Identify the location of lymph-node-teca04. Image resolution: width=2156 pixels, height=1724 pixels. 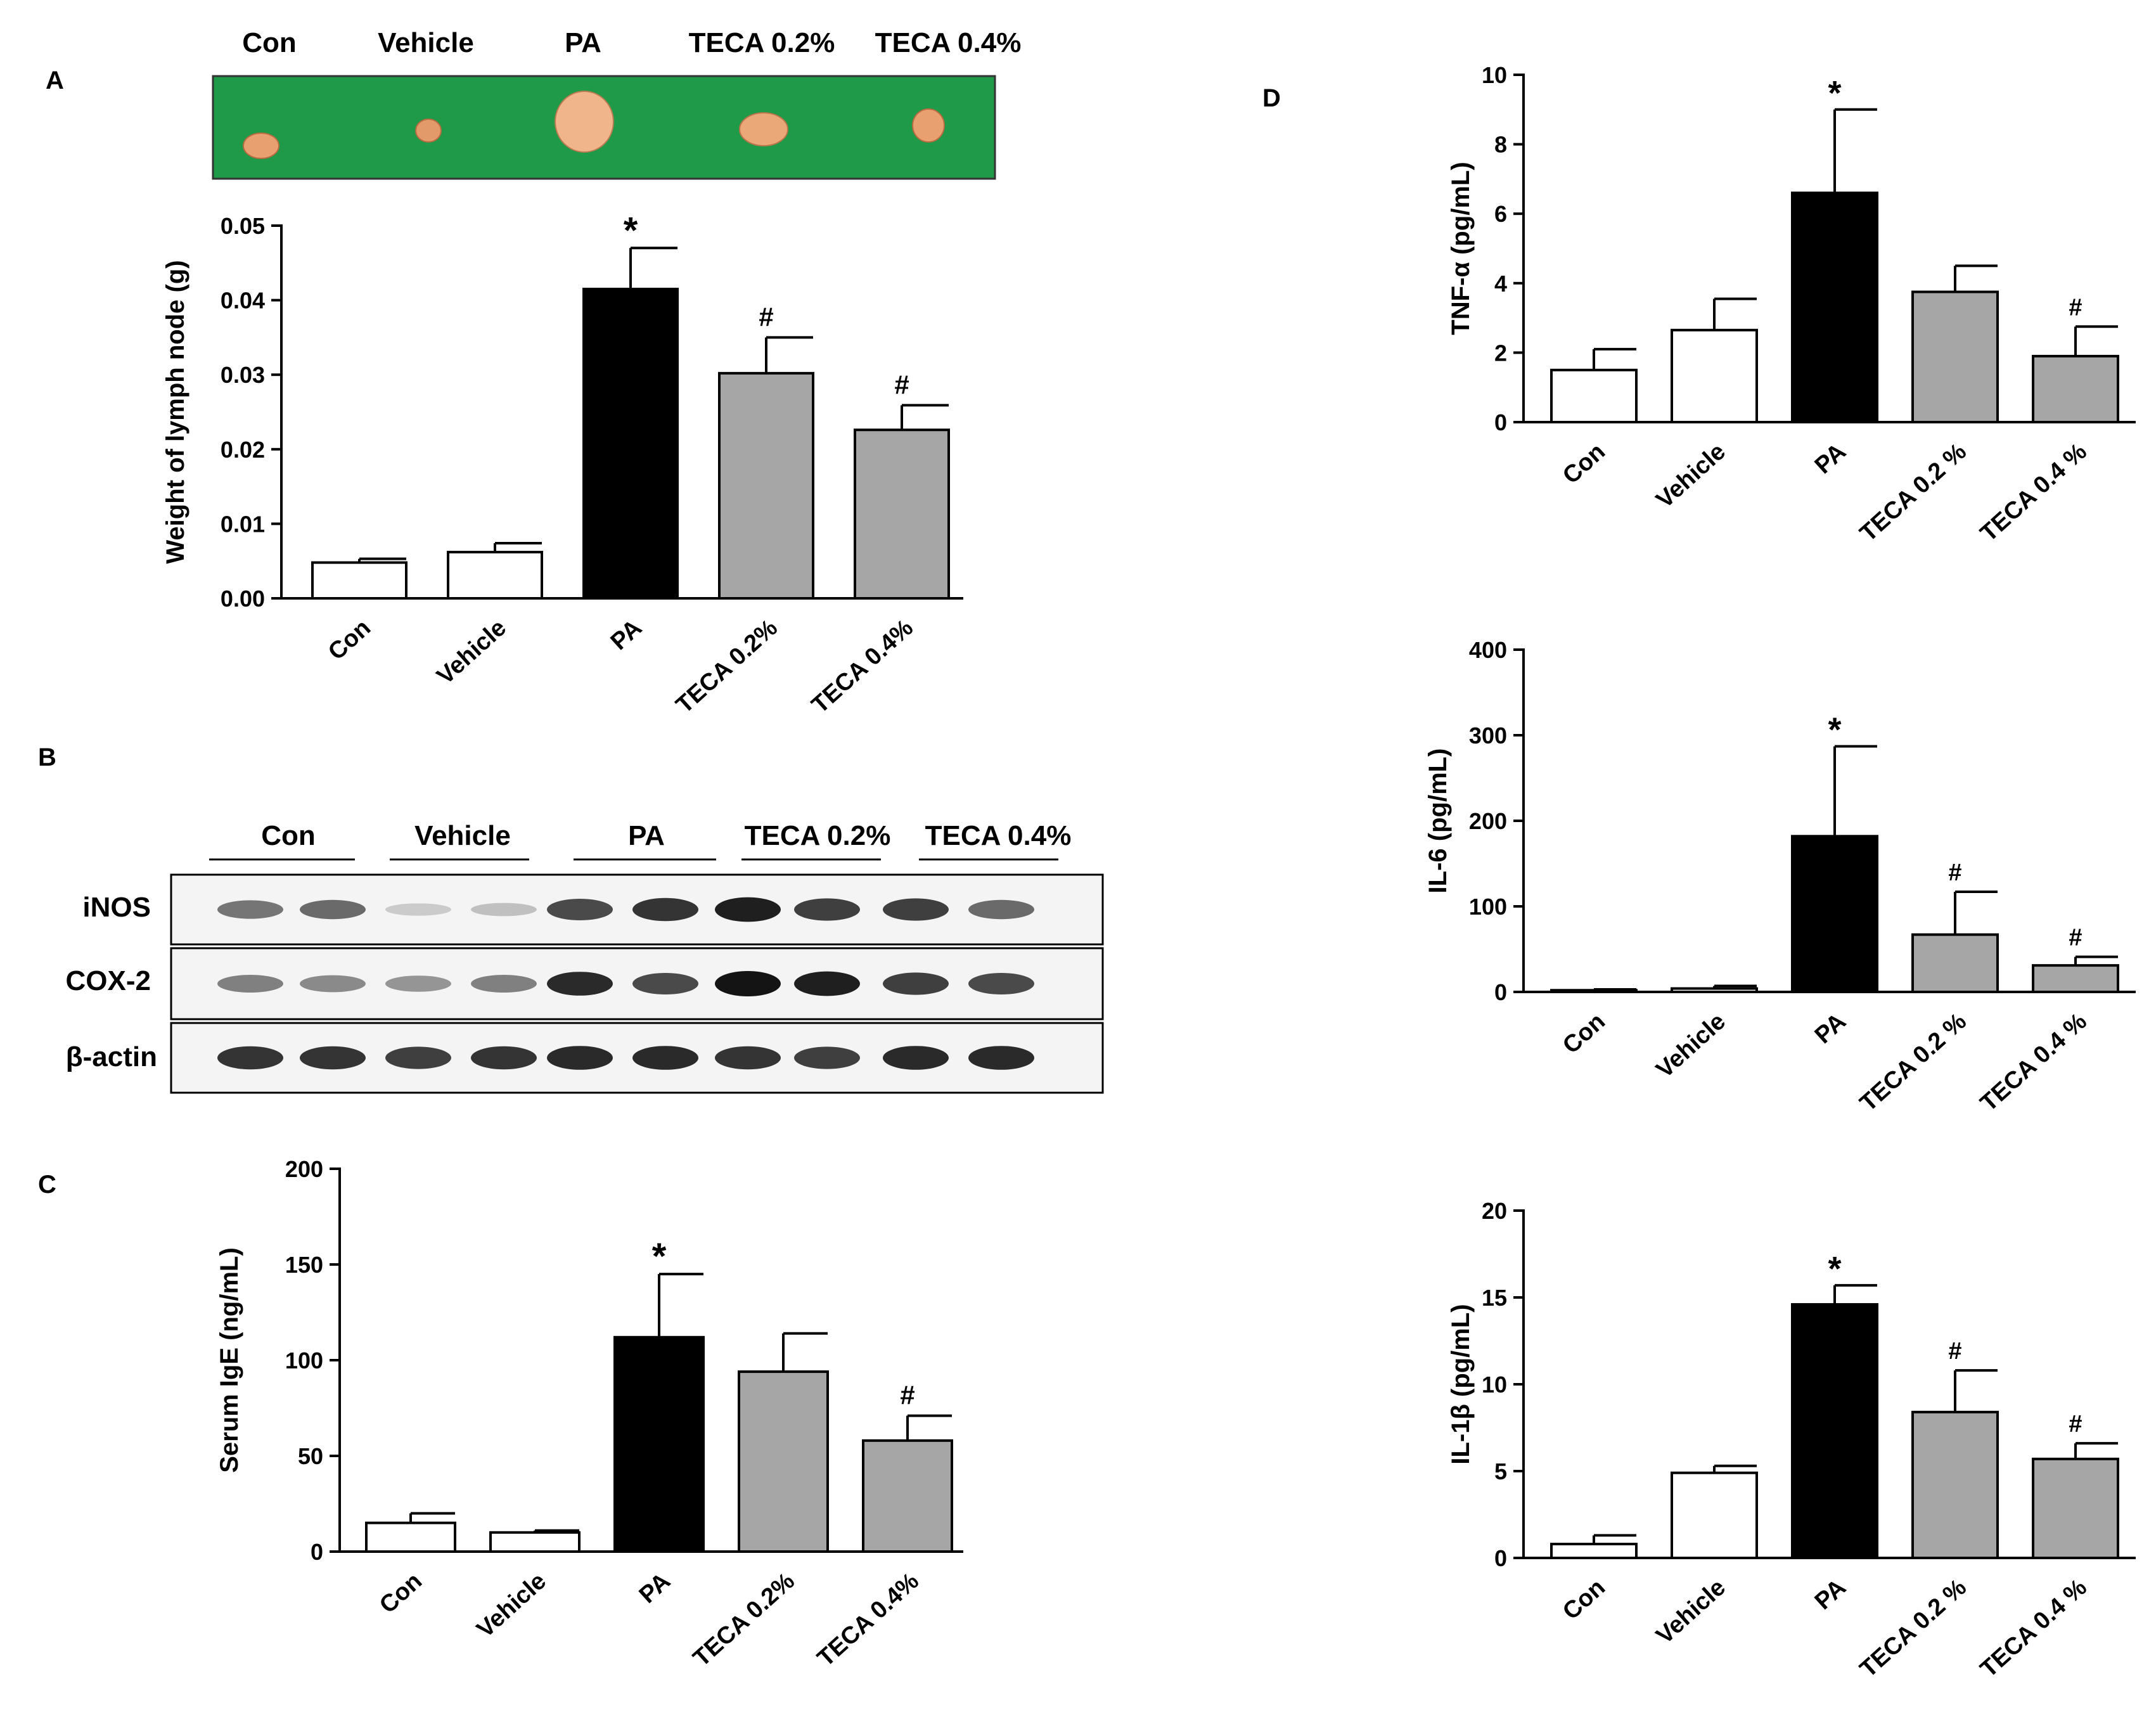
(928, 125).